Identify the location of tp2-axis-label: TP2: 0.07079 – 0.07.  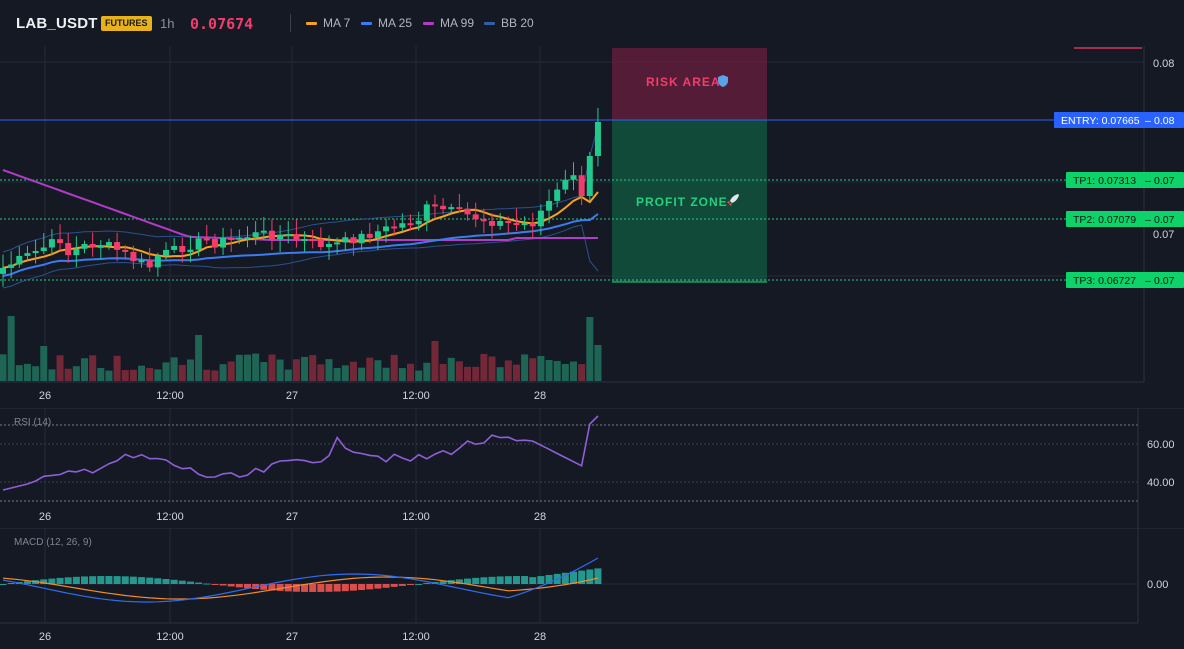
(1125, 219).